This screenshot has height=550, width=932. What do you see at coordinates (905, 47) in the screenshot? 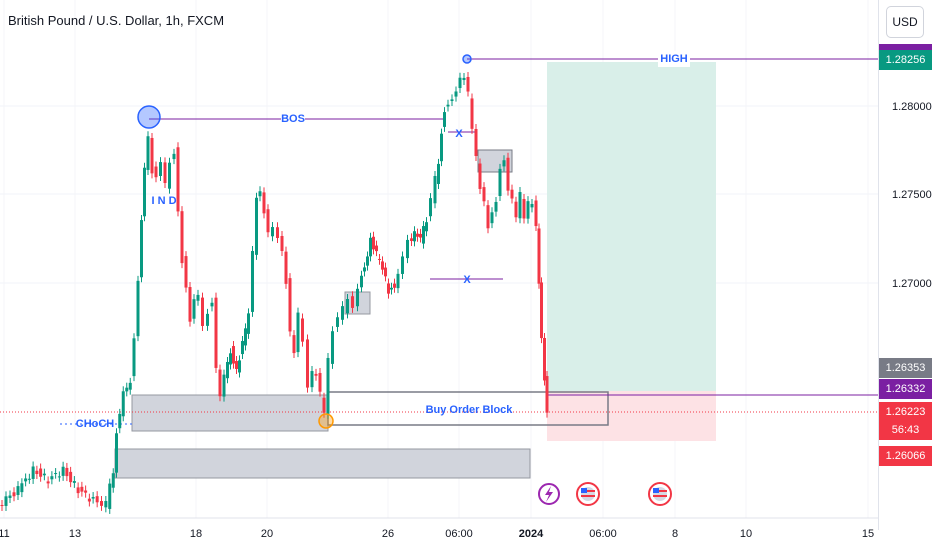
I see `tag-strip` at bounding box center [905, 47].